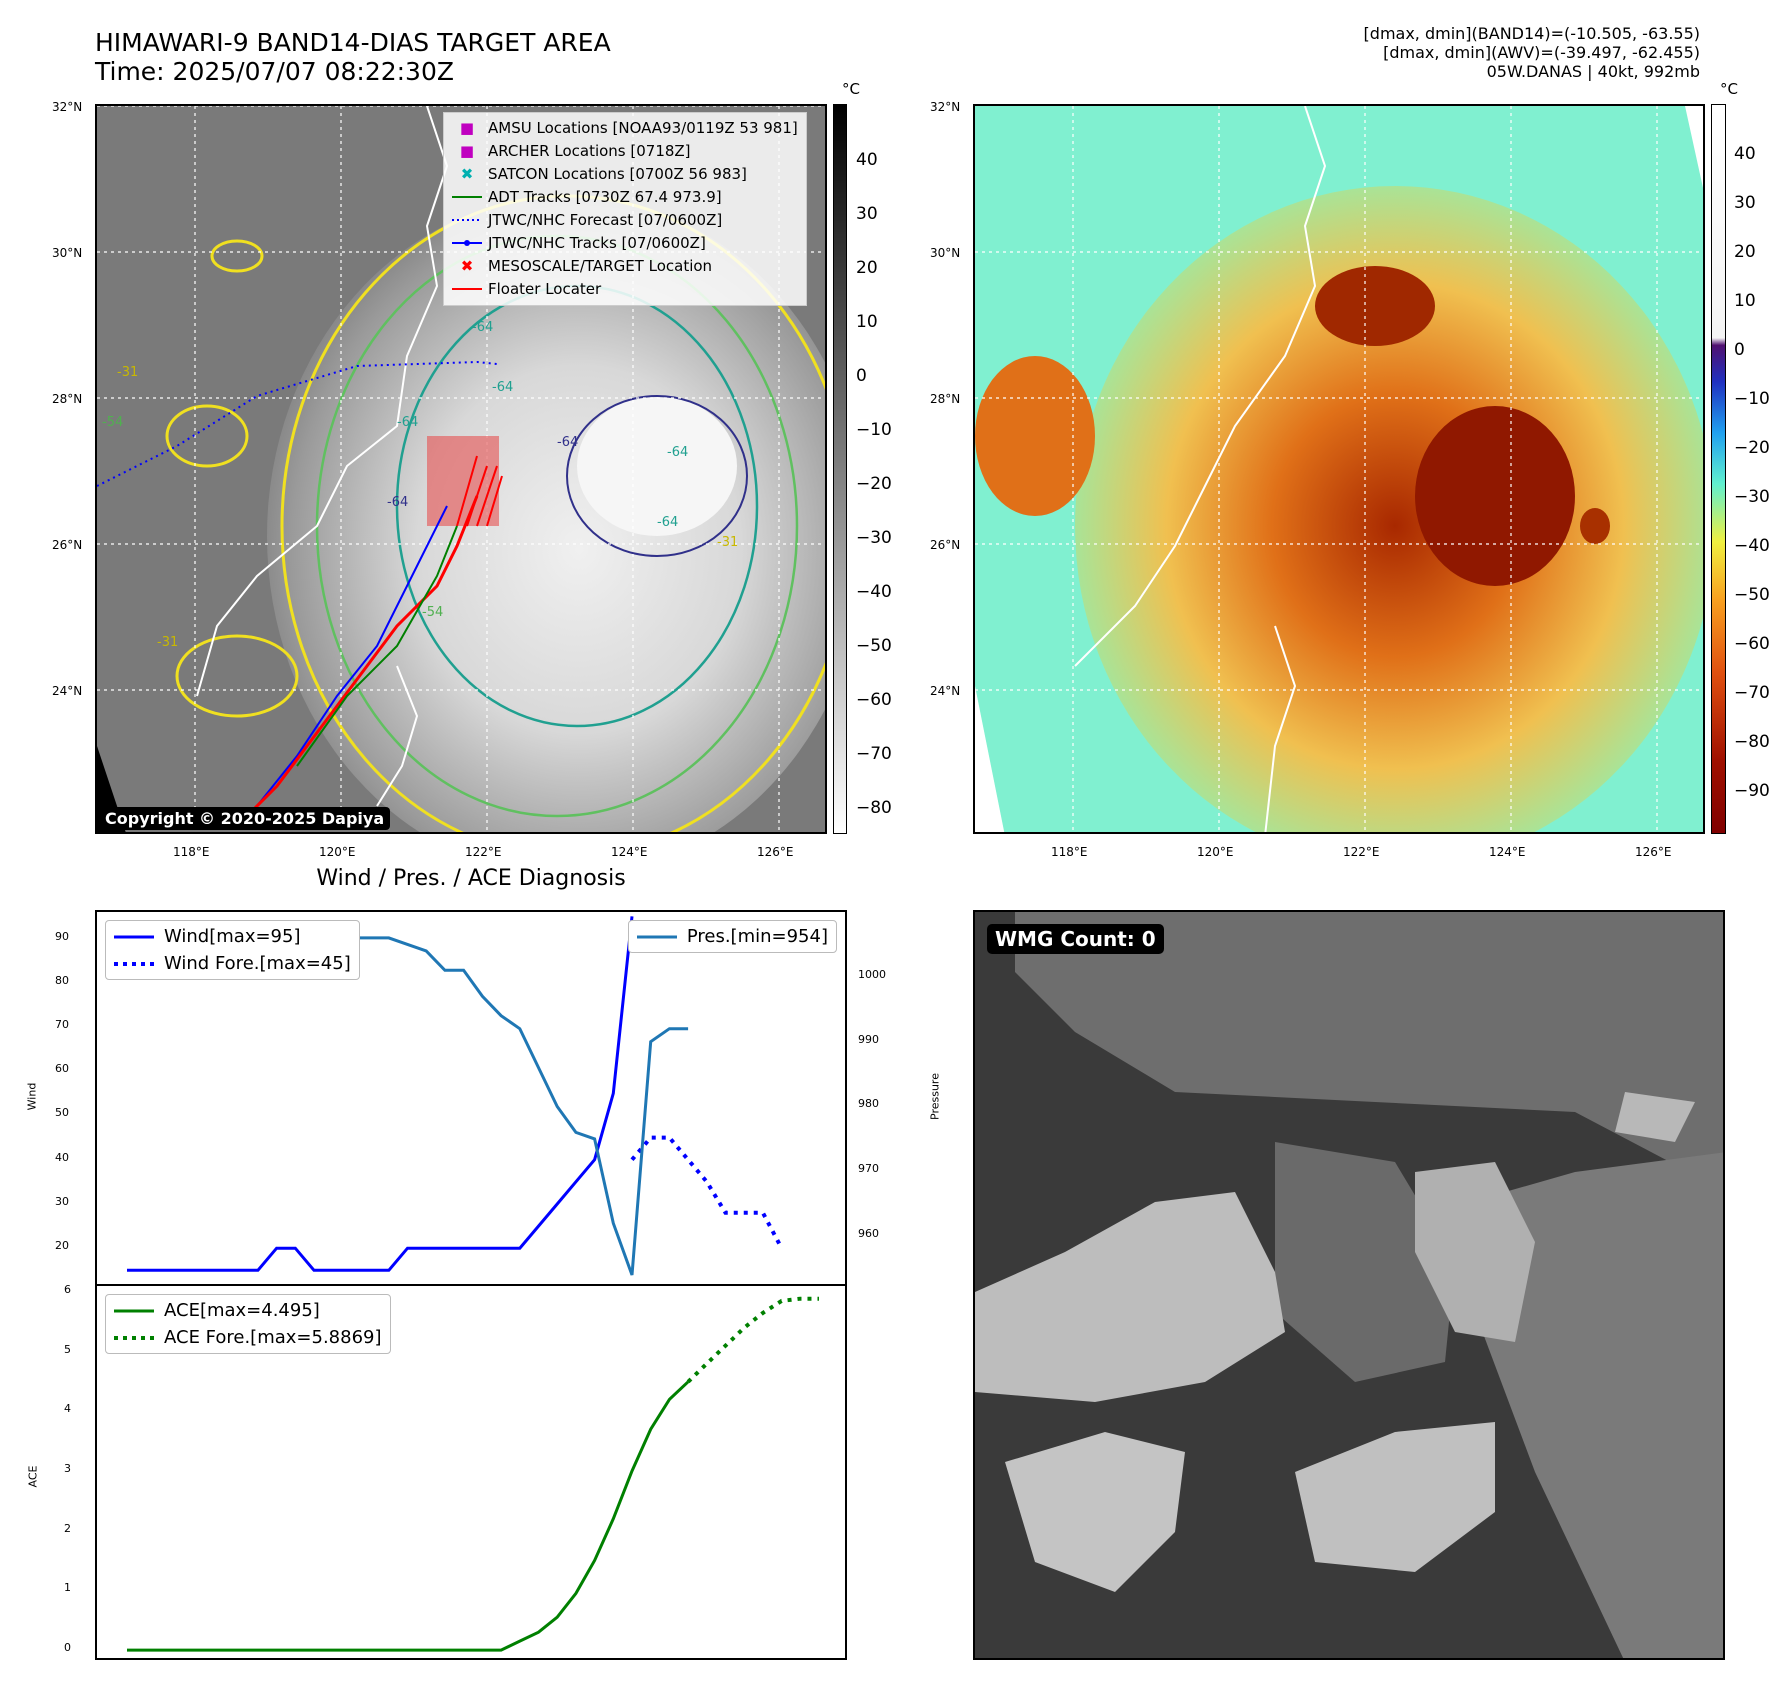 The image size is (1788, 1693). Describe the element at coordinates (1280, 728) in the screenshot. I see `awv-taiwan-coast` at that location.